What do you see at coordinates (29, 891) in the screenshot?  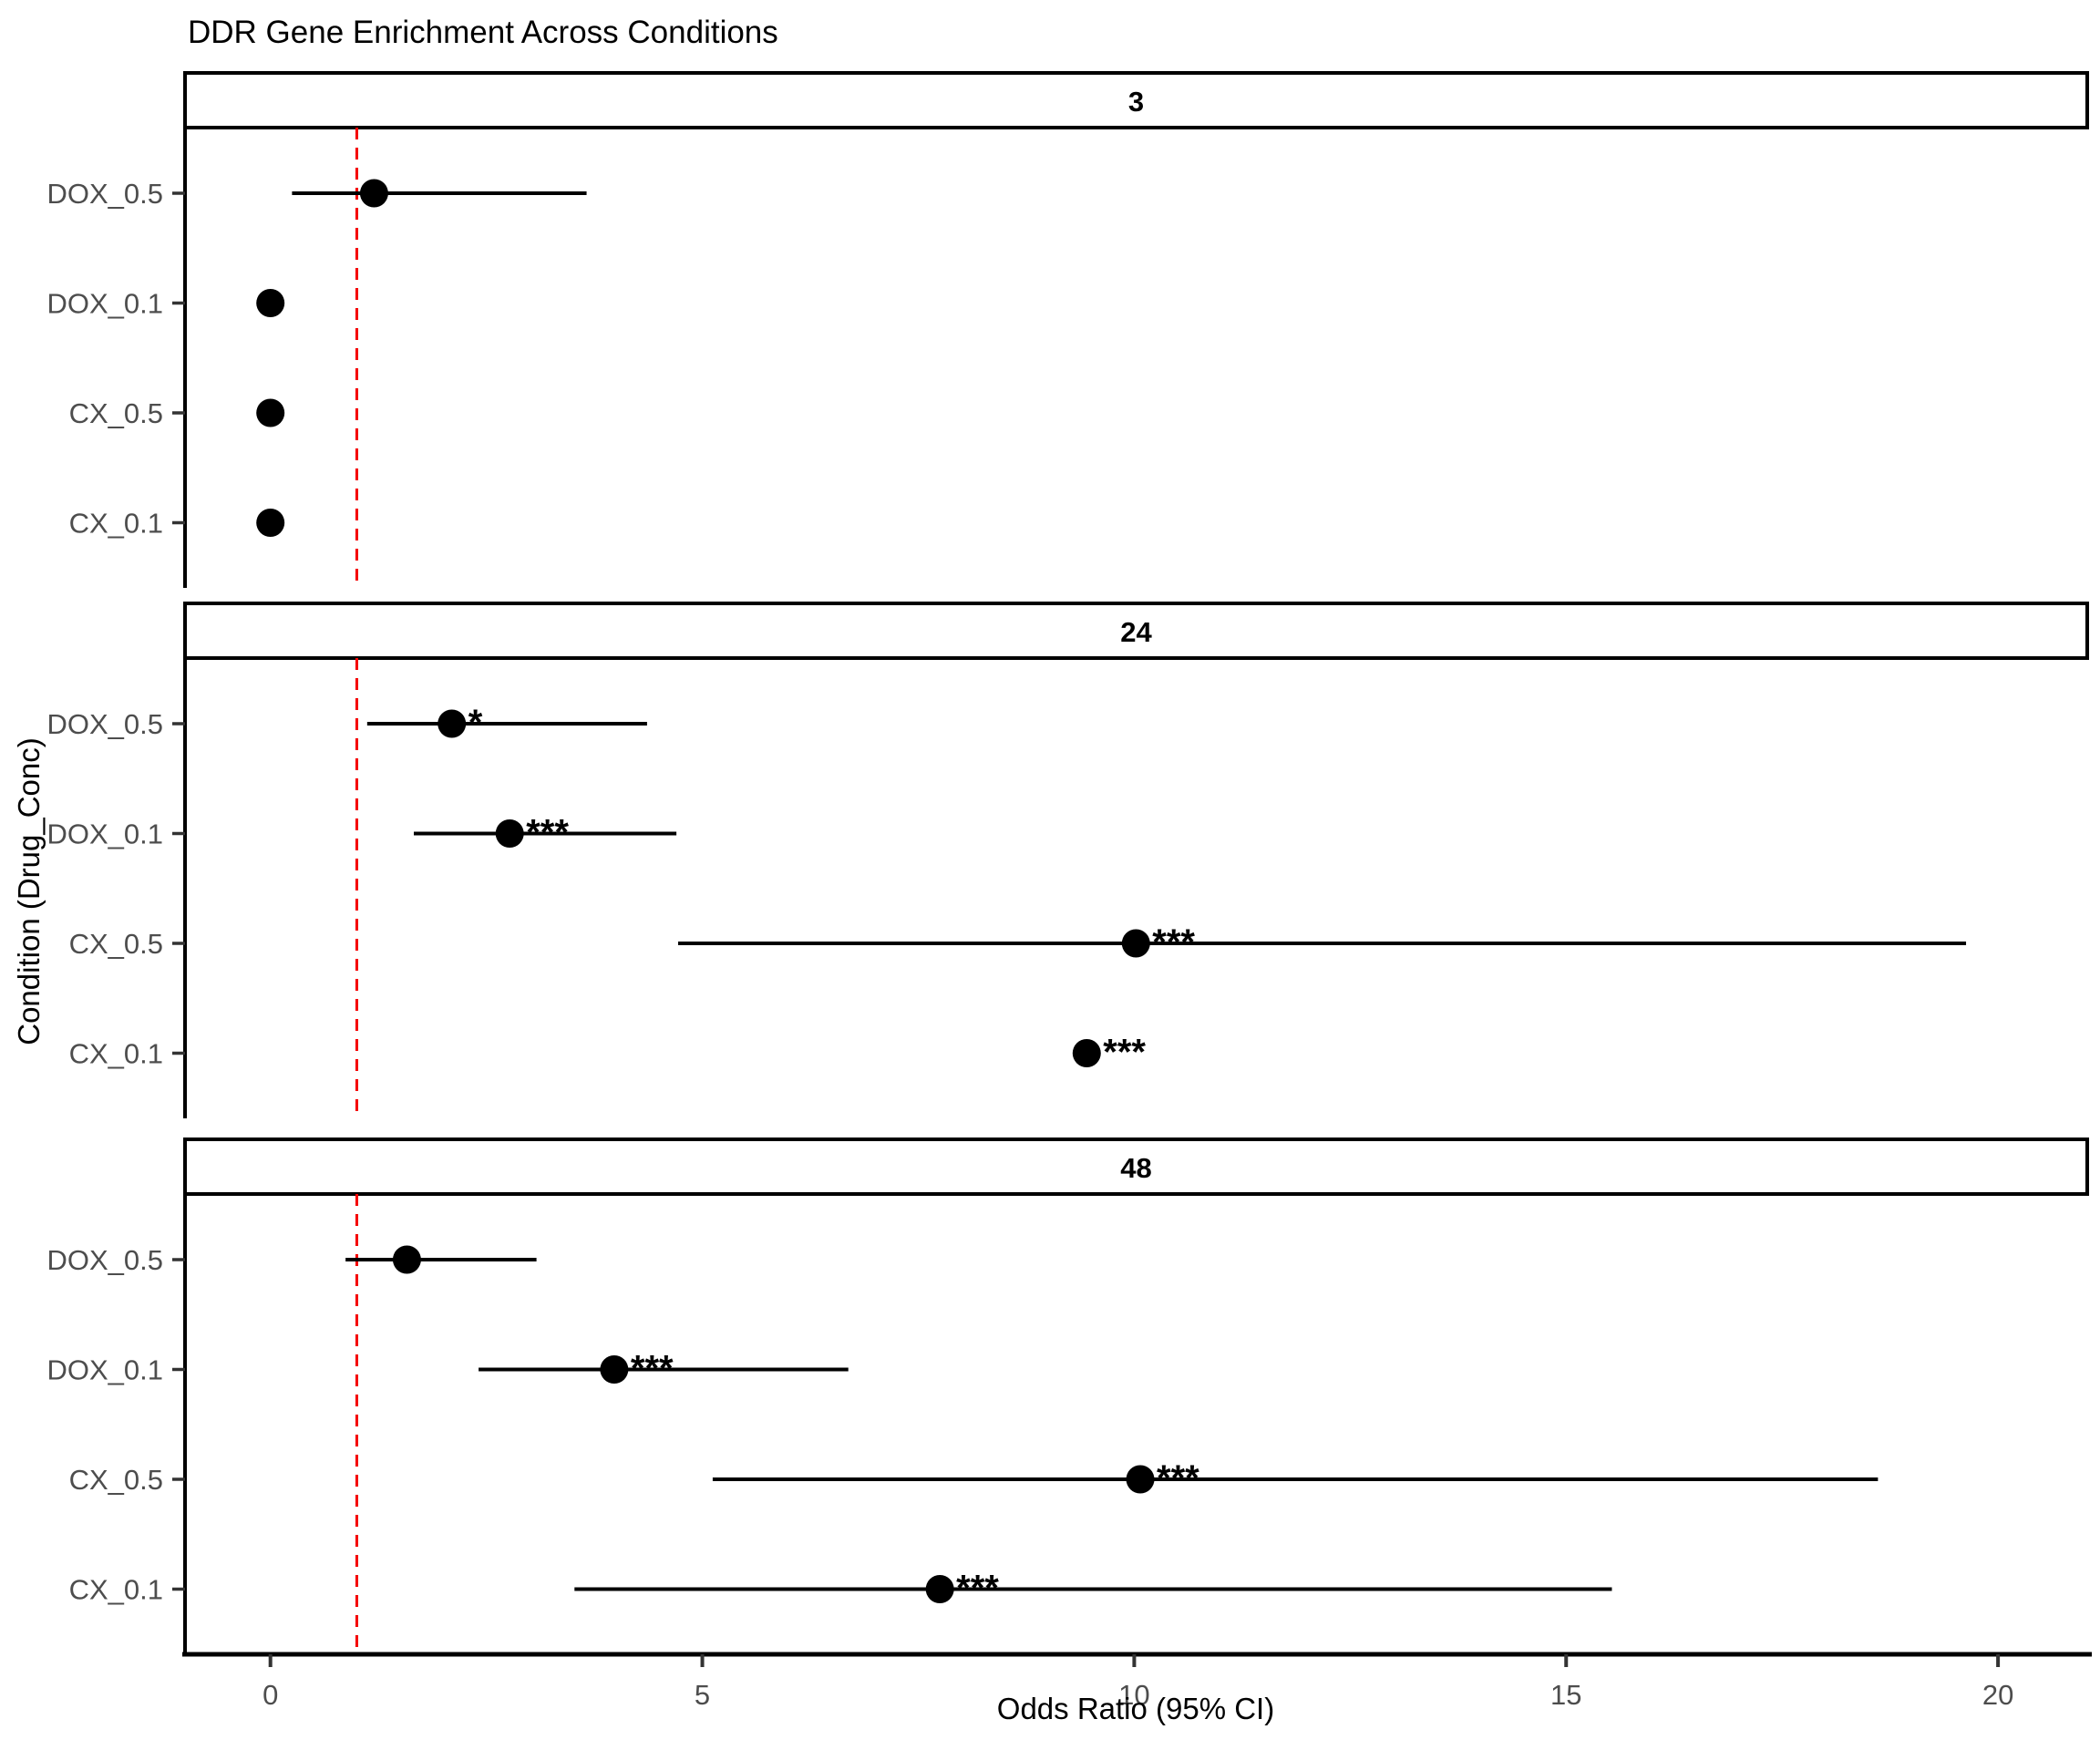 I see `y-axis-title: Condition (Drug_Conc)` at bounding box center [29, 891].